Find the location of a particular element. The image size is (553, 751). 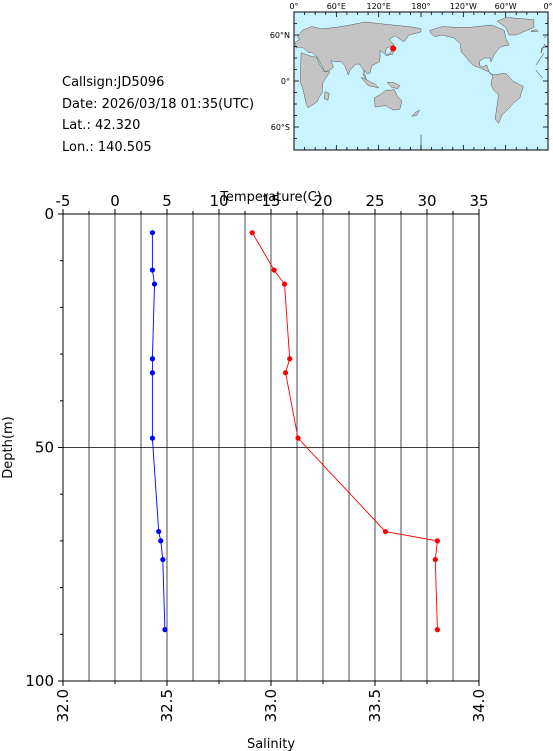

temperature-tick-label: 5 is located at coordinates (167, 201).